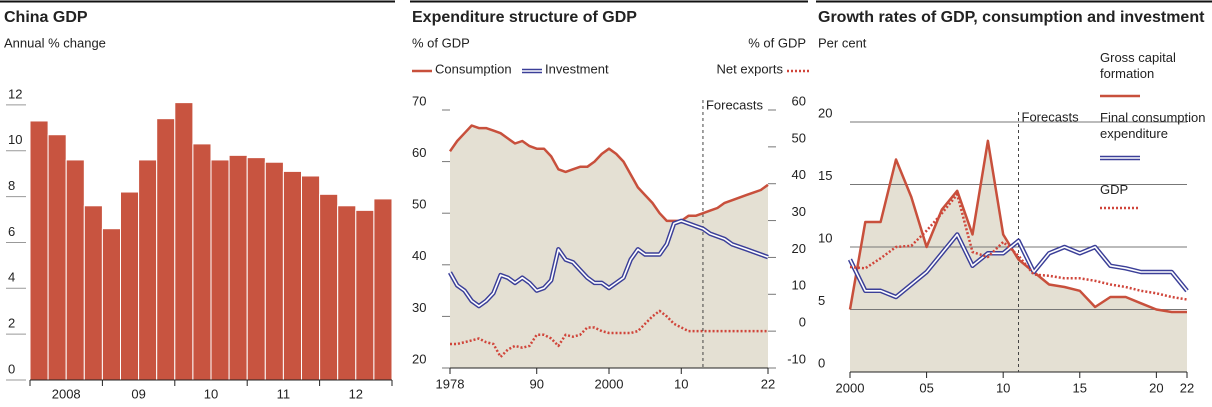  Describe the element at coordinates (1080, 387) in the screenshot. I see `x-tick-label: 15` at that location.